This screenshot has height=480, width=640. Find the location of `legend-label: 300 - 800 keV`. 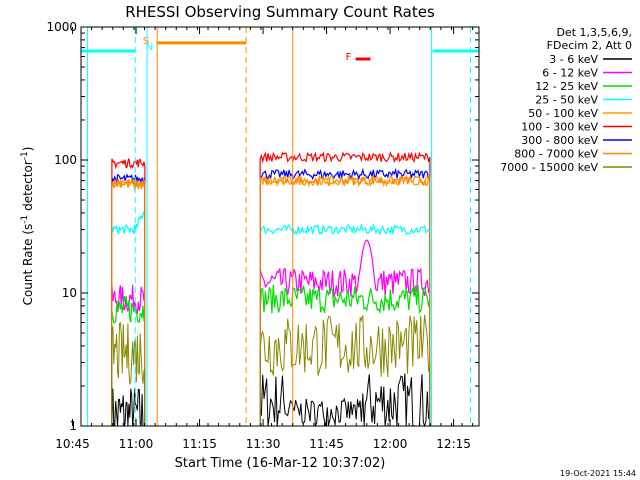

legend-label: 300 - 800 keV is located at coordinates (559, 140).